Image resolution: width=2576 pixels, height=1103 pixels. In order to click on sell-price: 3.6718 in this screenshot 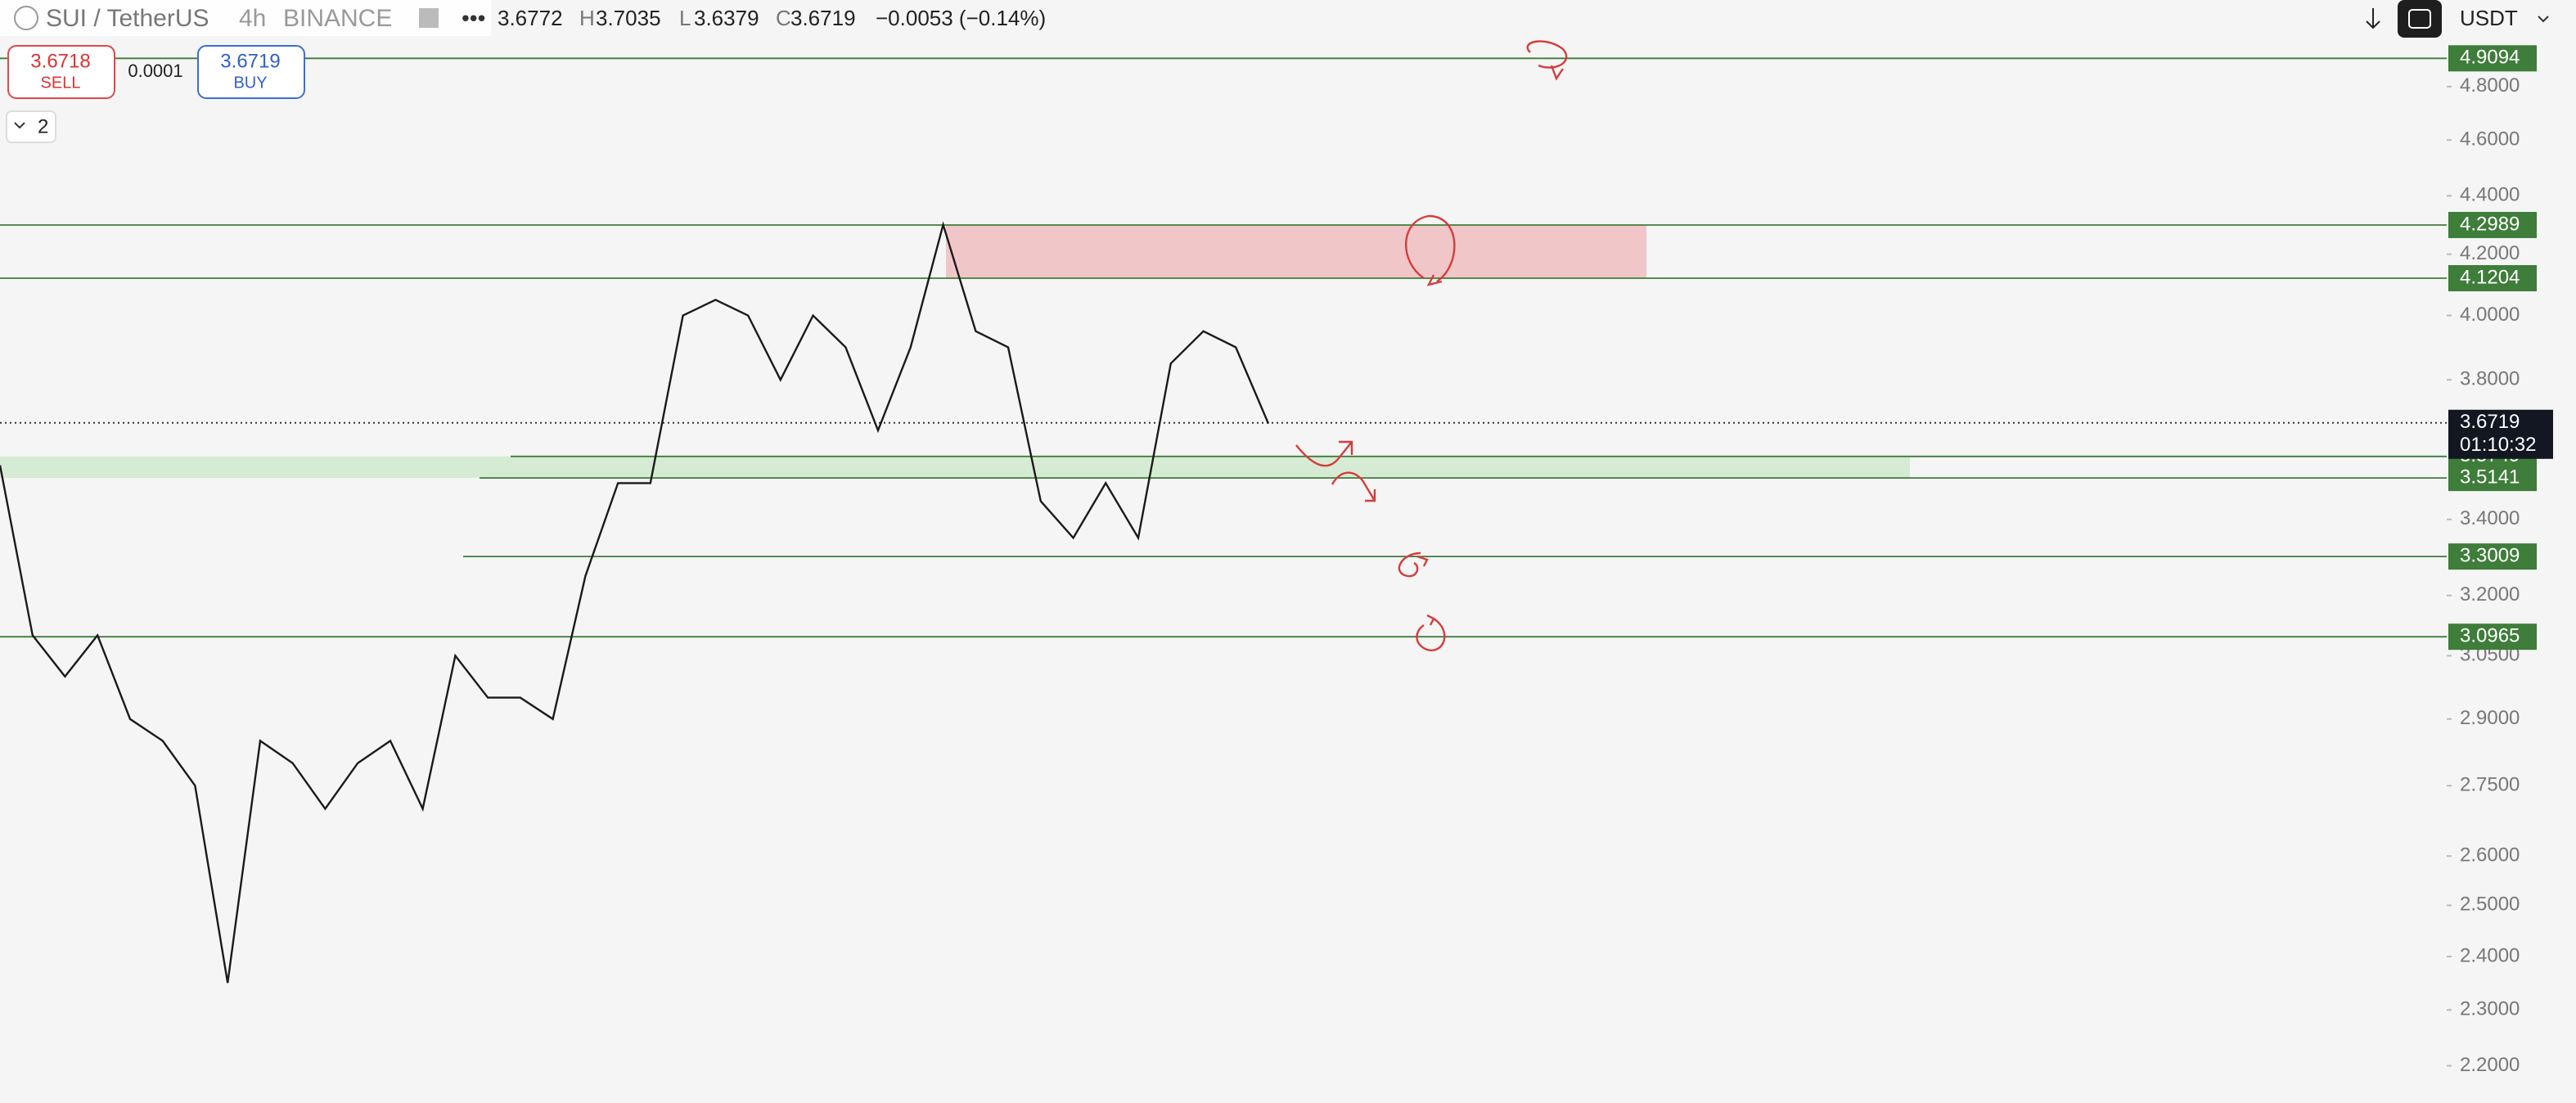, I will do `click(60, 61)`.